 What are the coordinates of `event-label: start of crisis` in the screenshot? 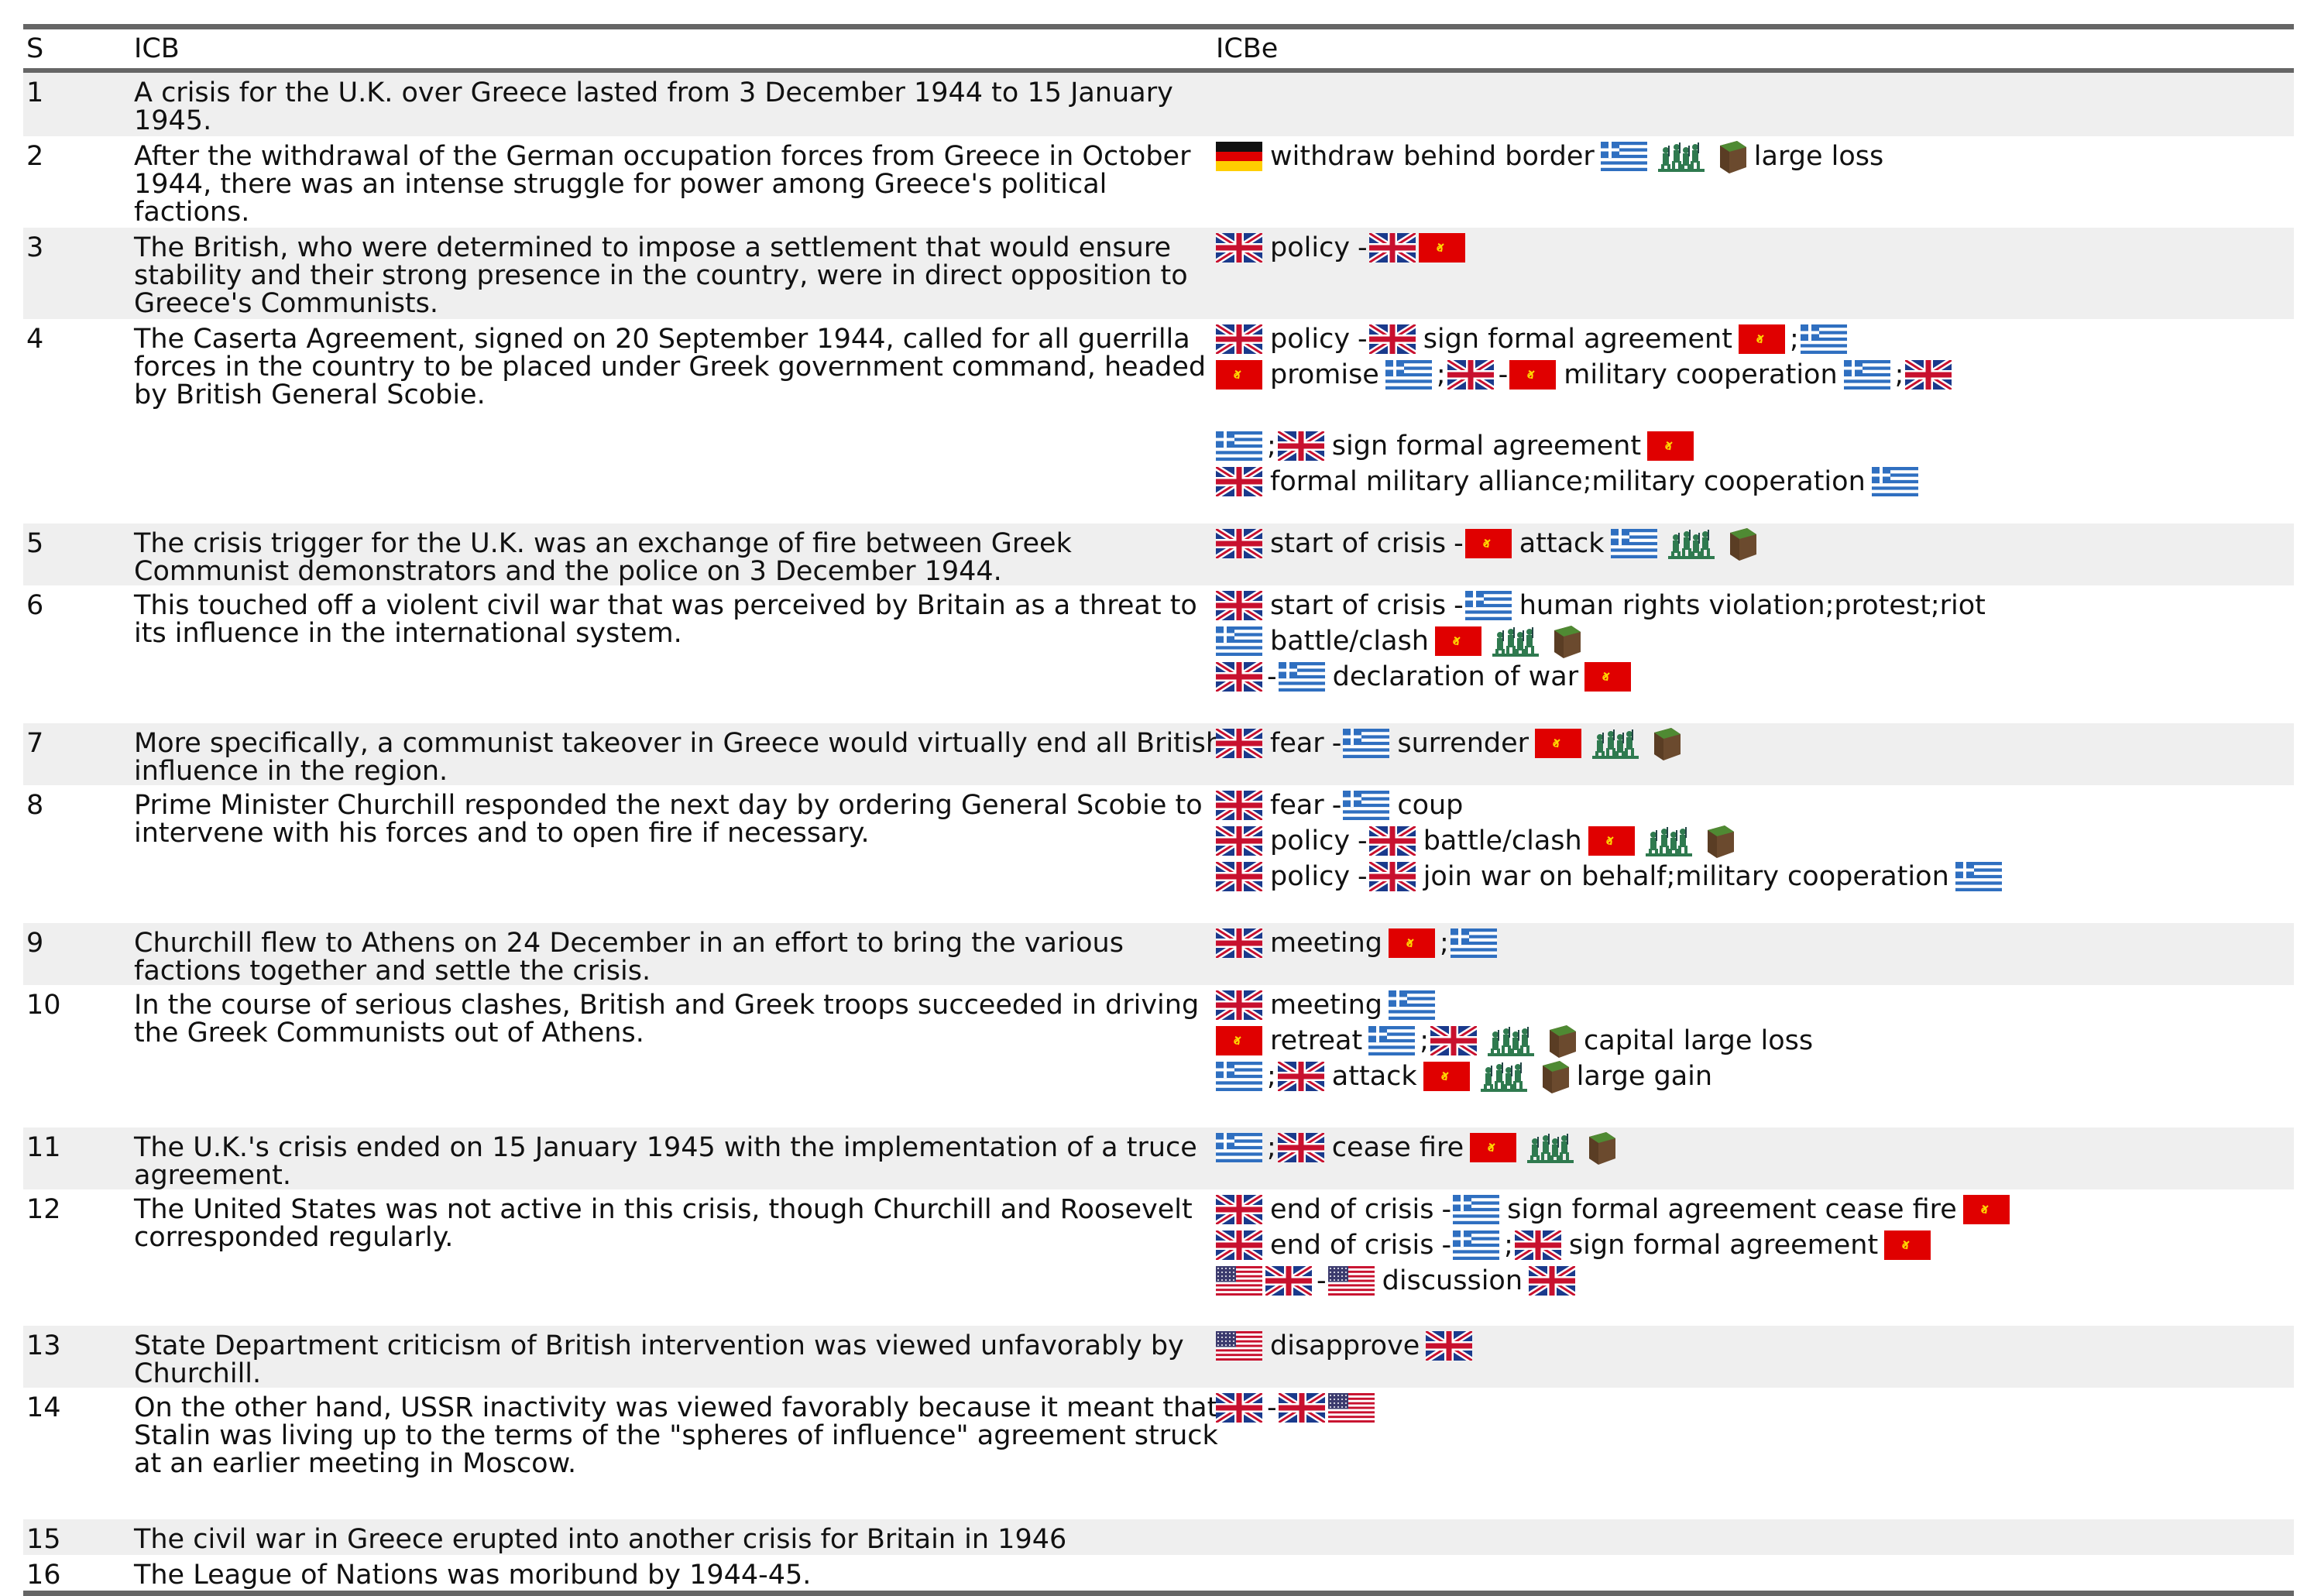 It's located at (1358, 605).